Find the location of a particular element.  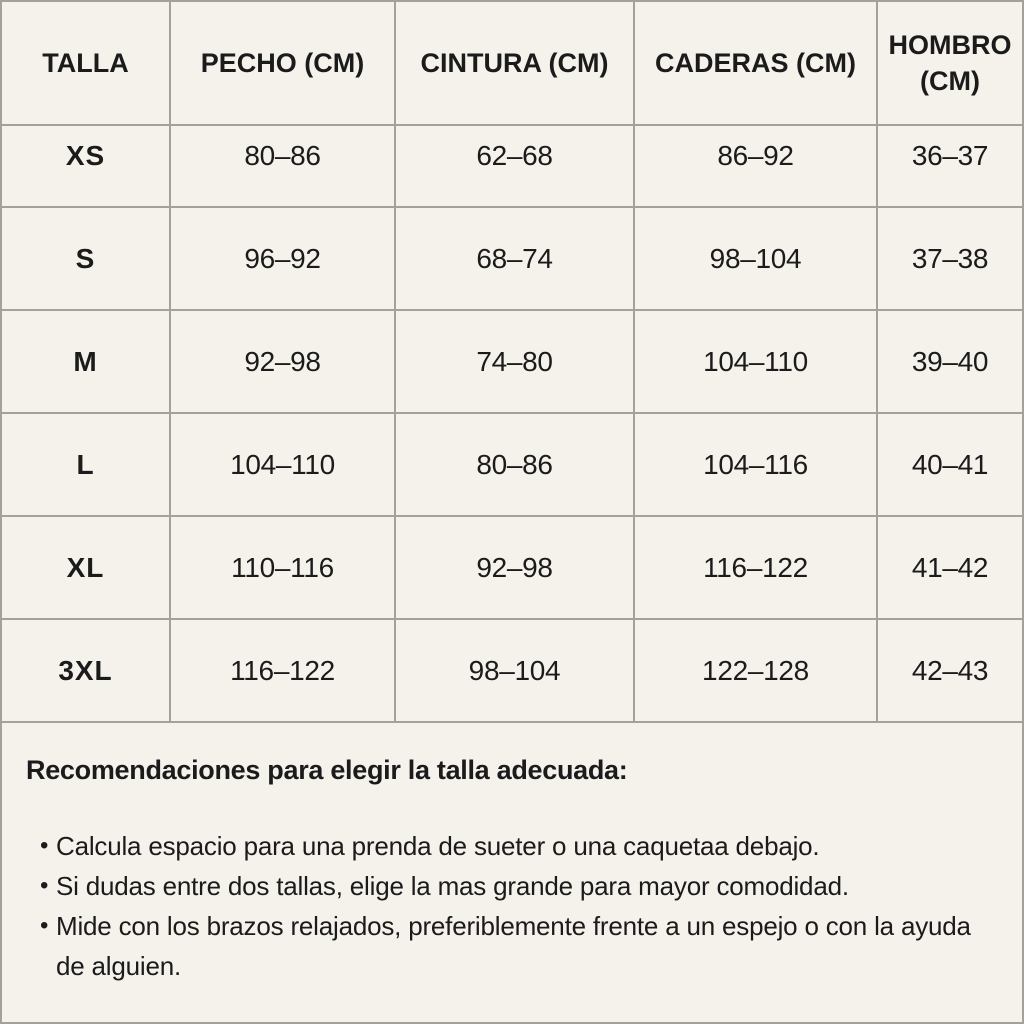

table-cell-xs-cintura: 62–68 is located at coordinates (515, 156).